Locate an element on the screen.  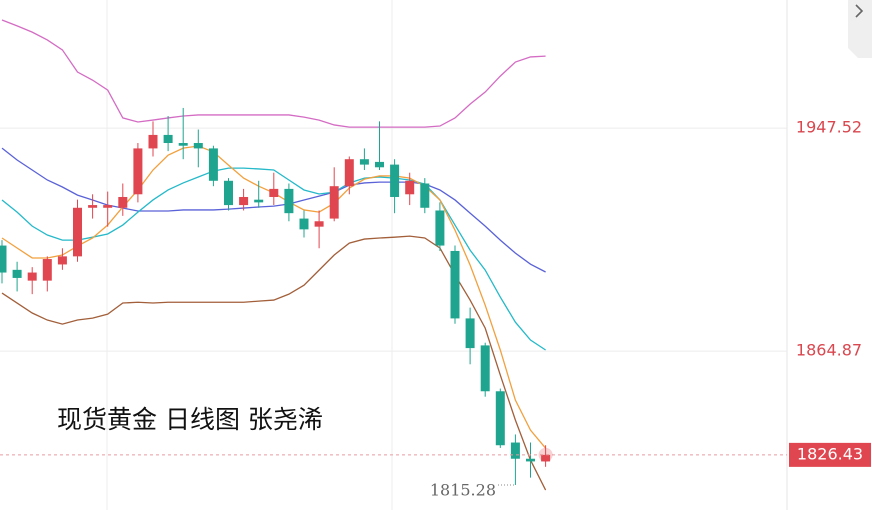
current-price-tag is located at coordinates (830, 454).